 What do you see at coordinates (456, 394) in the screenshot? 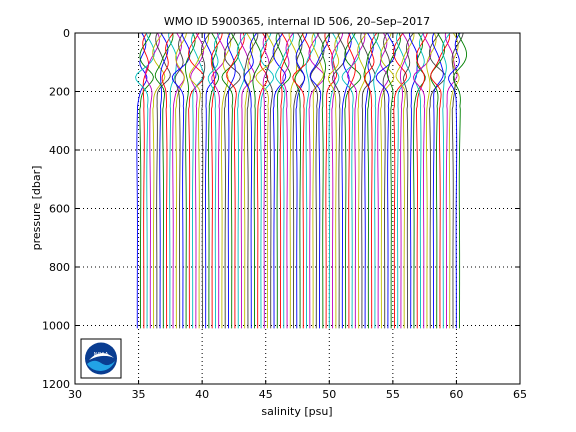
I see `x-tick-label: 60` at bounding box center [456, 394].